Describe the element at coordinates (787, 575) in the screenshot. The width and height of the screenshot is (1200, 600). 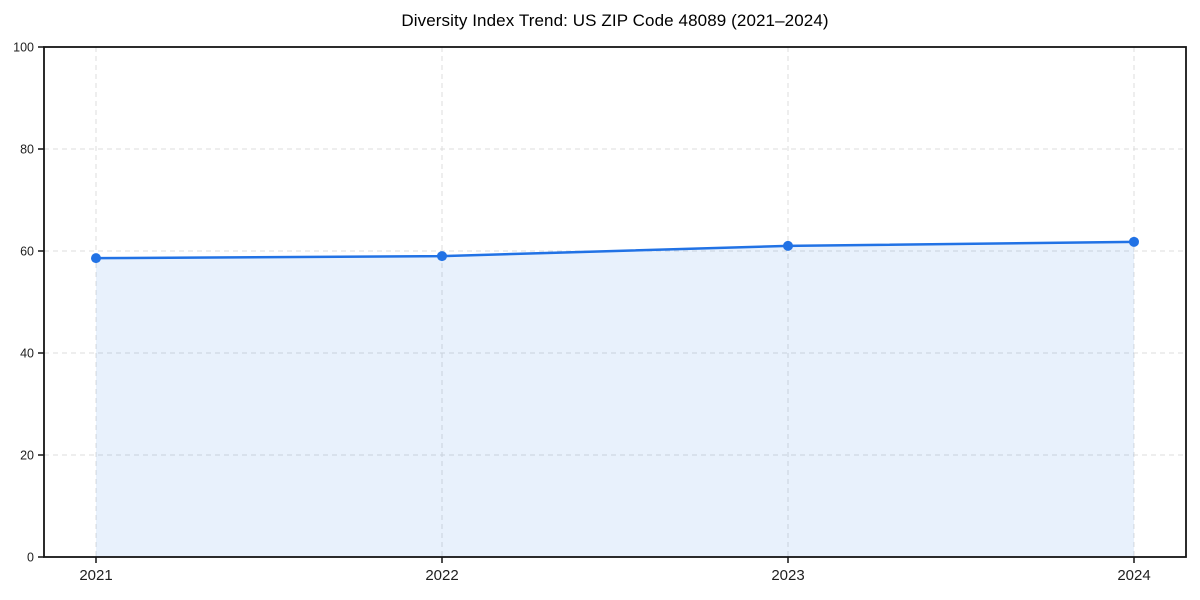
I see `x-tick-label: 2023` at that location.